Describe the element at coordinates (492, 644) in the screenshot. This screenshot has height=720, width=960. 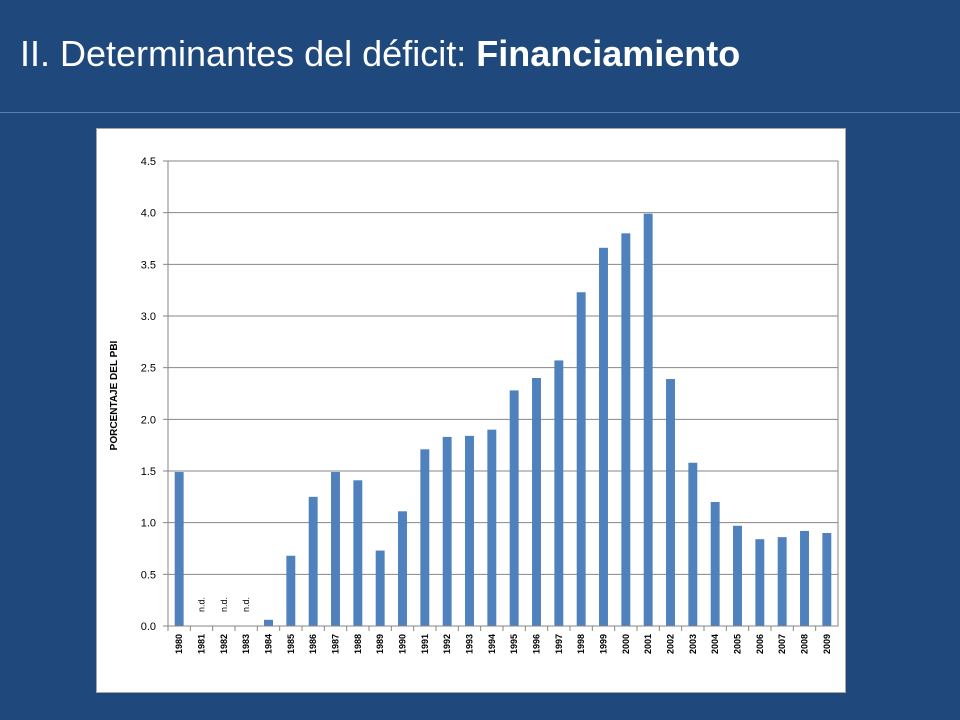
I see `x-tick-label-1994: 1994` at that location.